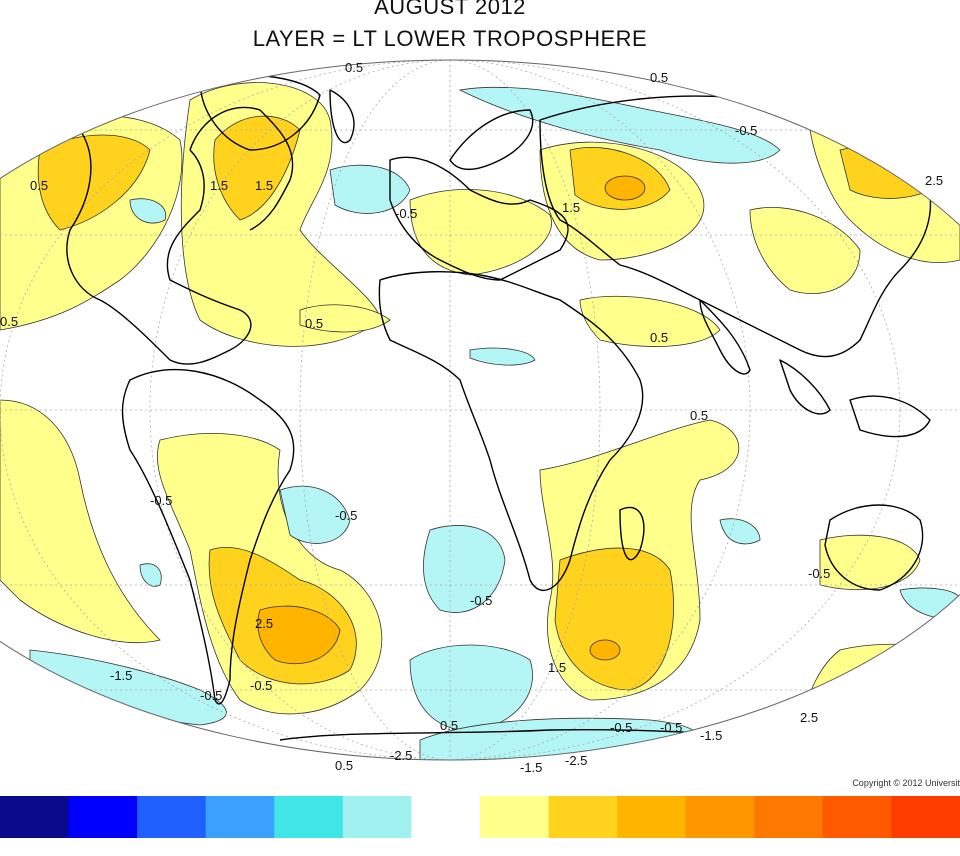 This screenshot has height=856, width=960. Describe the element at coordinates (450, 38) in the screenshot. I see `map-subtitle: LAYER = LT LOWER TROPOSPHERE` at that location.